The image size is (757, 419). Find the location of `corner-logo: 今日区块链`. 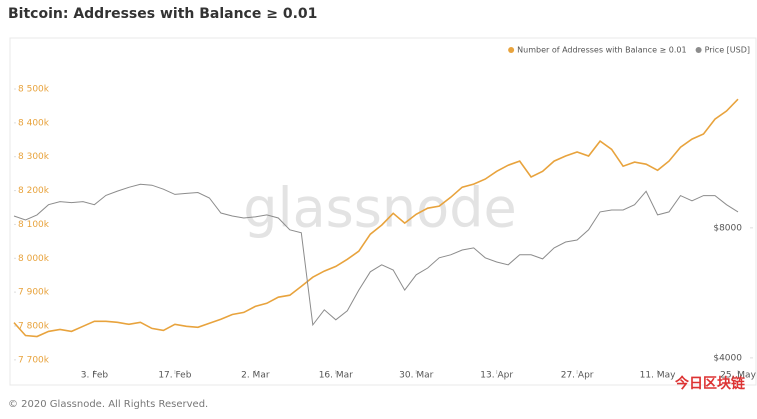

corner-logo: 今日区块链 is located at coordinates (710, 383).